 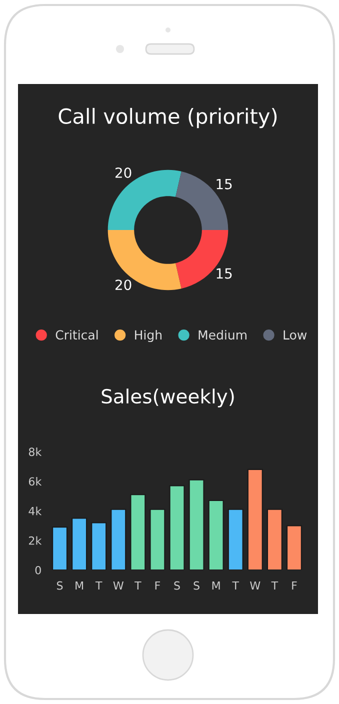 What do you see at coordinates (35, 481) in the screenshot?
I see `y-tick-label: 6k` at bounding box center [35, 481].